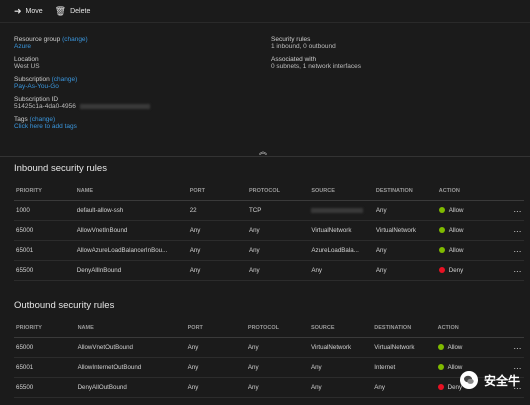 The height and width of the screenshot is (405, 530). What do you see at coordinates (36, 86) in the screenshot?
I see `subscription-value: Pay-As-You-Go` at bounding box center [36, 86].